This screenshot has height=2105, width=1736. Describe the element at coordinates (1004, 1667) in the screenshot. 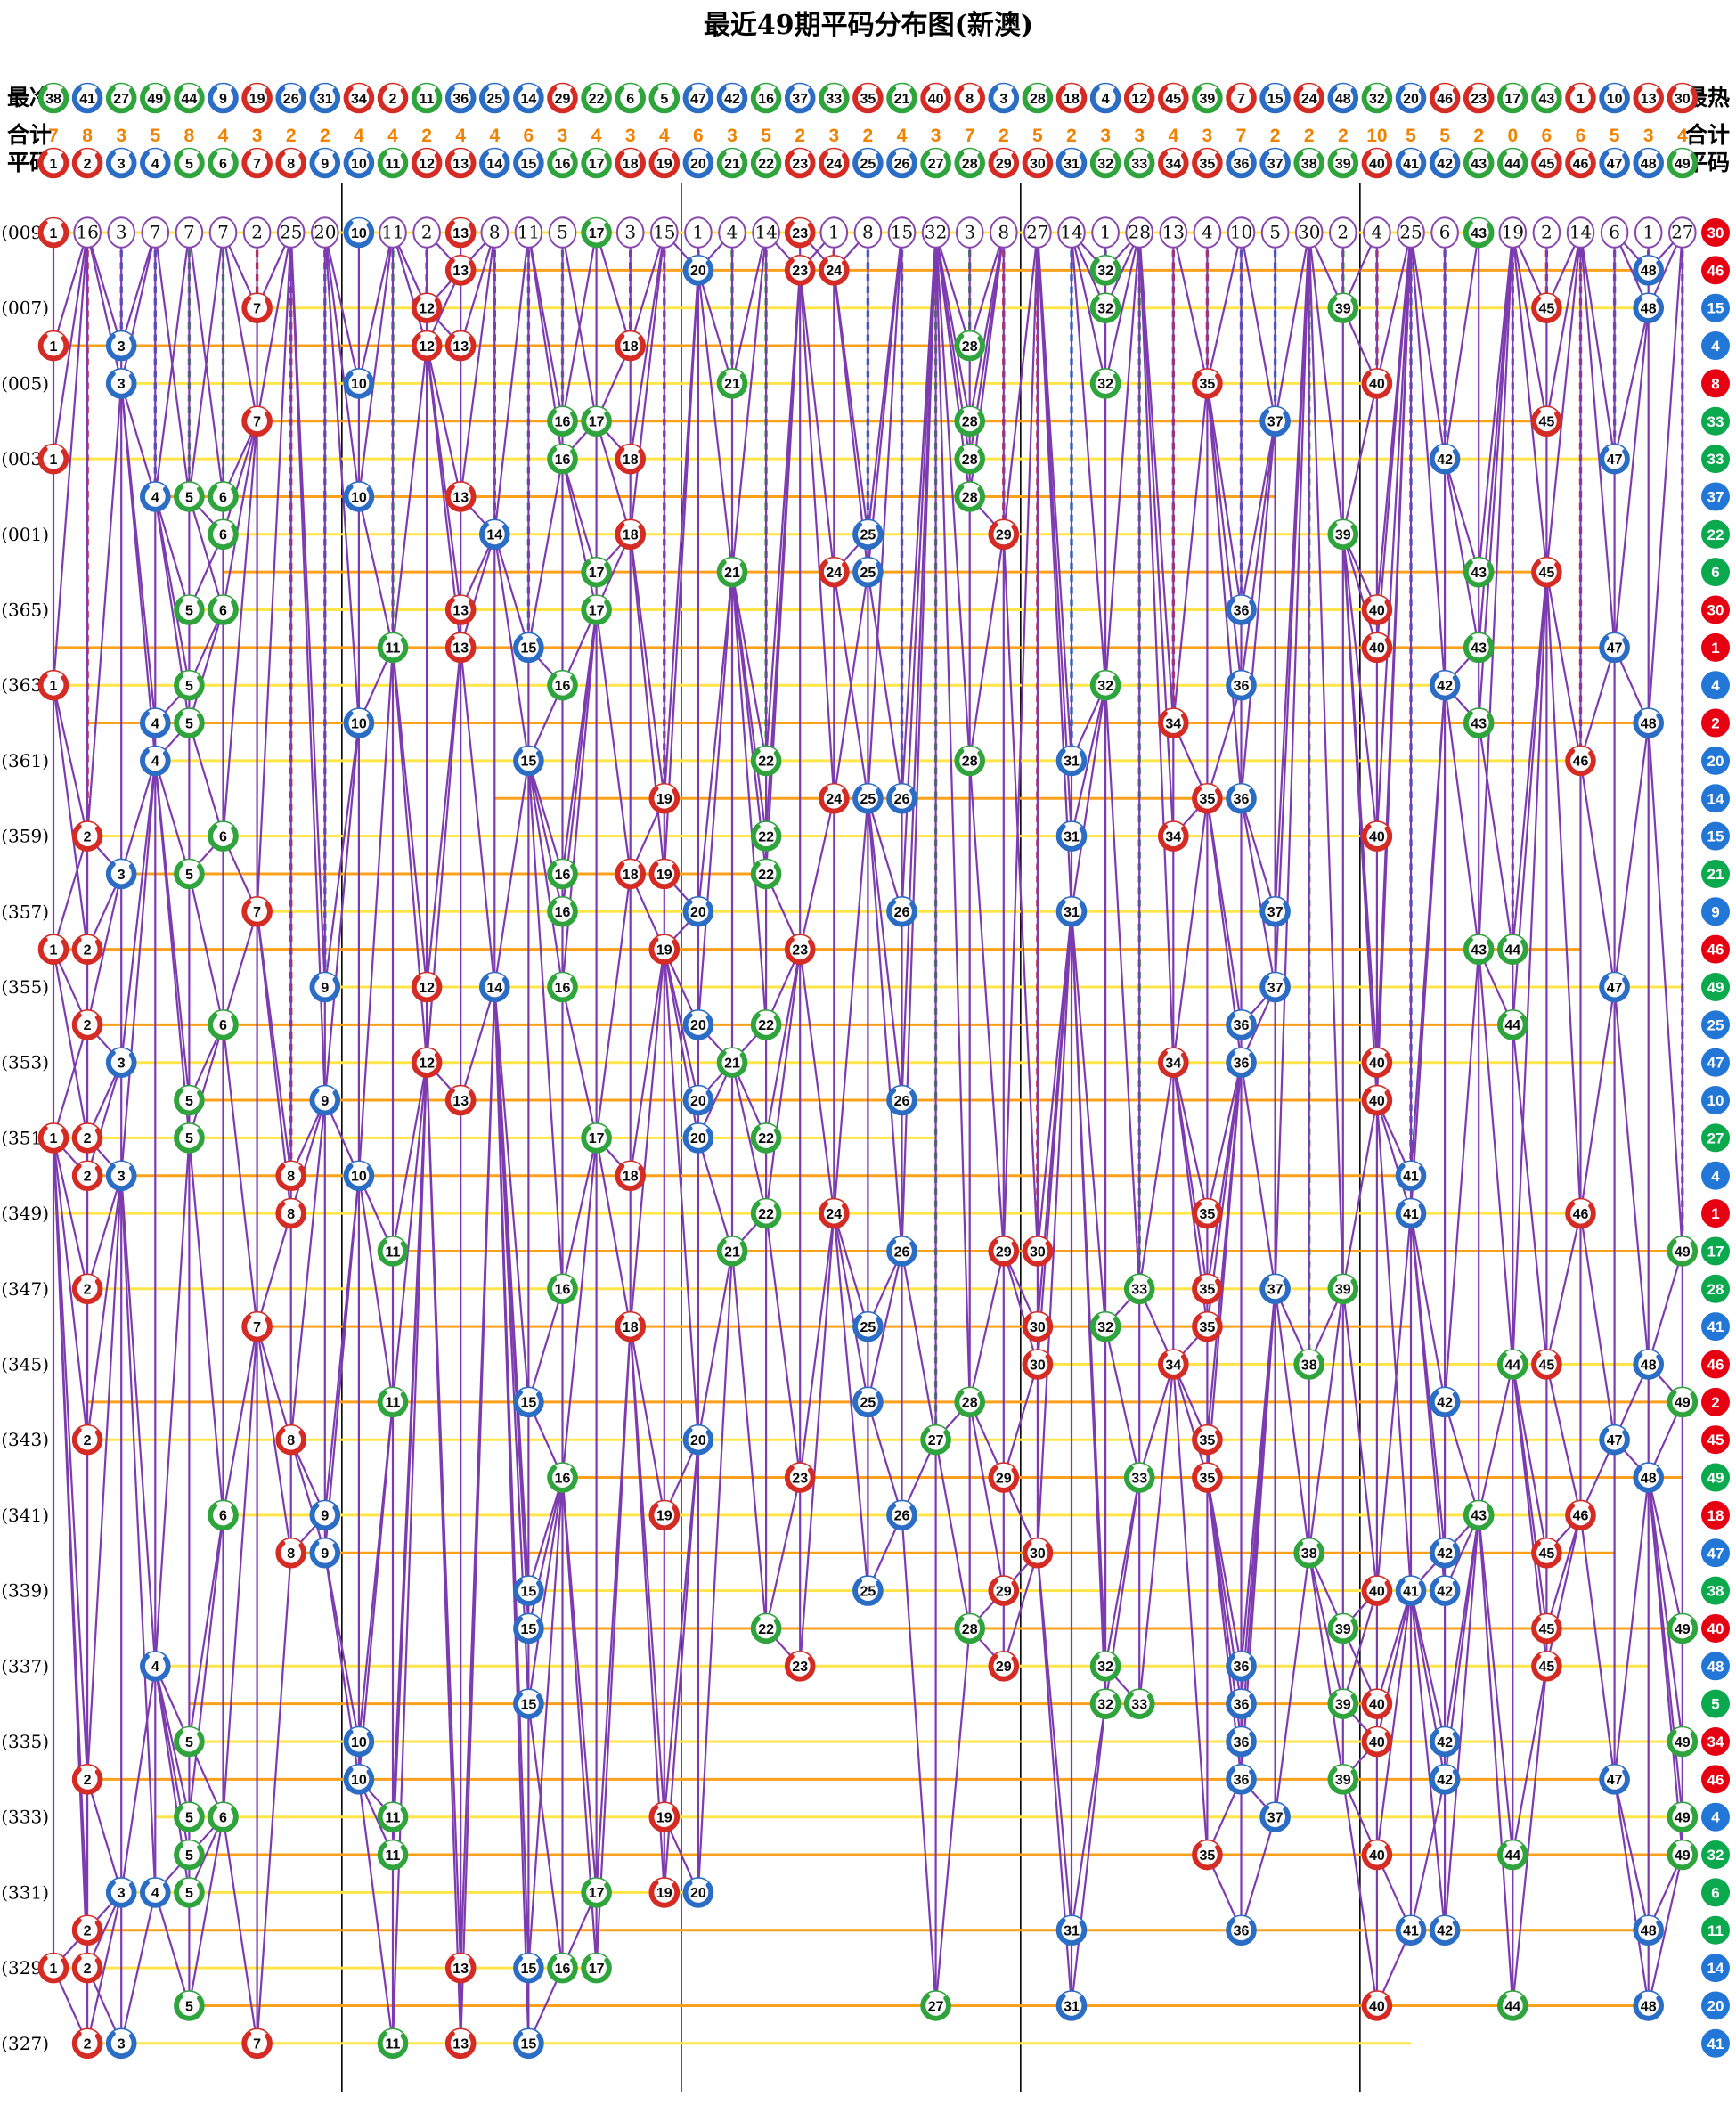

I see `number-ball-value: 29` at that location.